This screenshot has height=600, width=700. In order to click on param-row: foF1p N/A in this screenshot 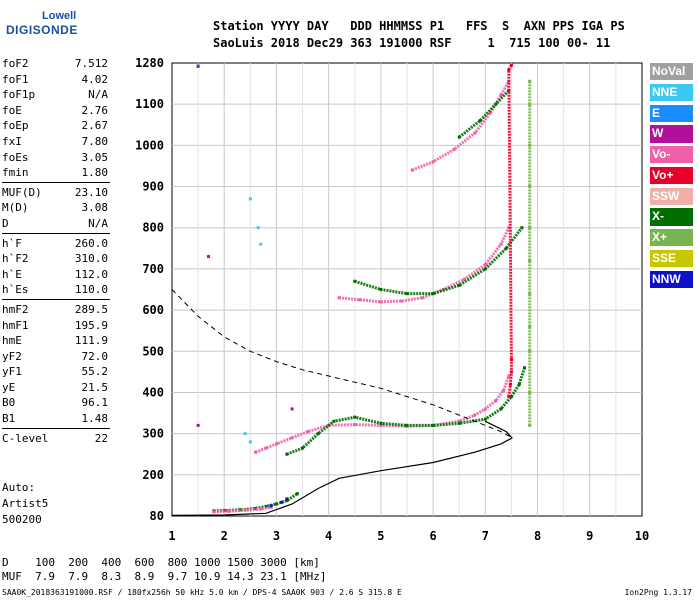, I will do `click(55, 95)`.